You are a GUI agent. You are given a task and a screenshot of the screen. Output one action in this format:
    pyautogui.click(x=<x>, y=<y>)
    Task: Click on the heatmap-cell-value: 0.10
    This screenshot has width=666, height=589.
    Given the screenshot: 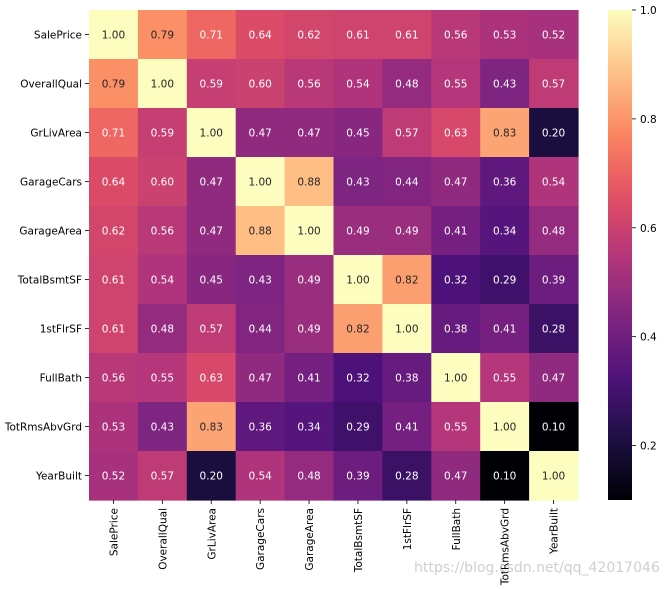 What is the action you would take?
    pyautogui.click(x=553, y=428)
    